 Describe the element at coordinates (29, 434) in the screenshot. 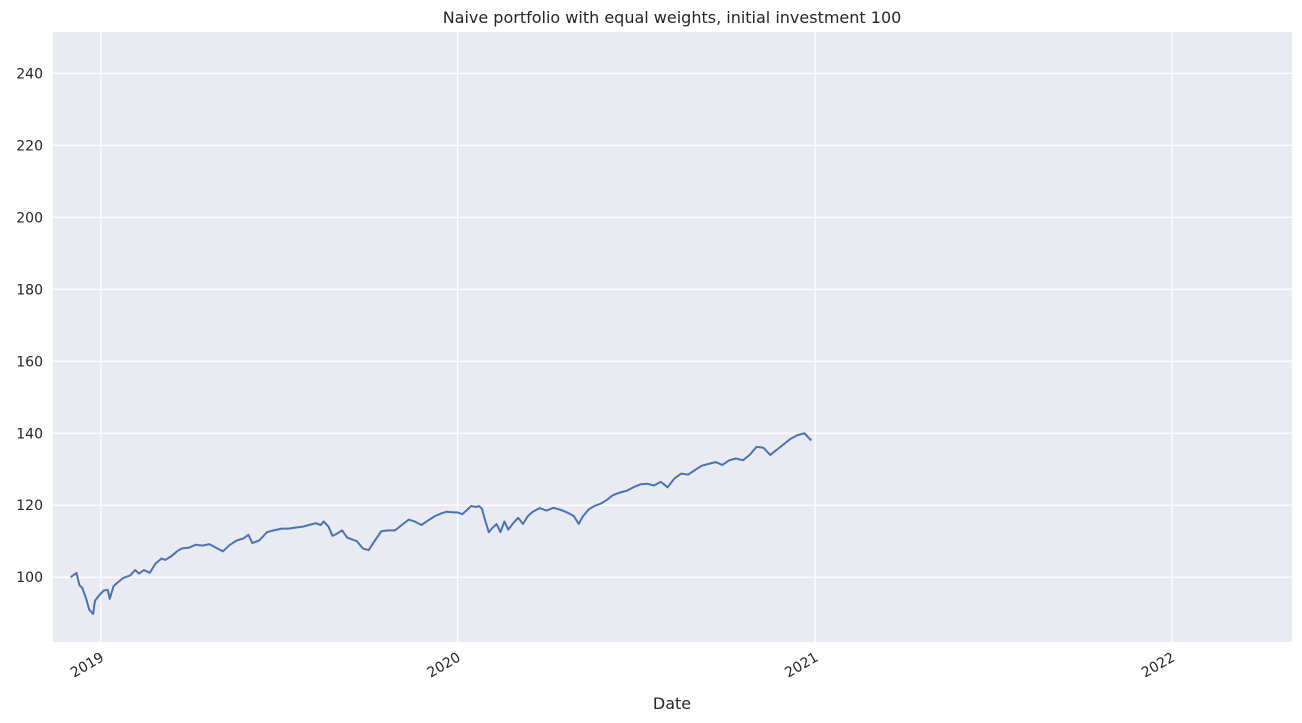

I see `y-tick-label: 140` at that location.